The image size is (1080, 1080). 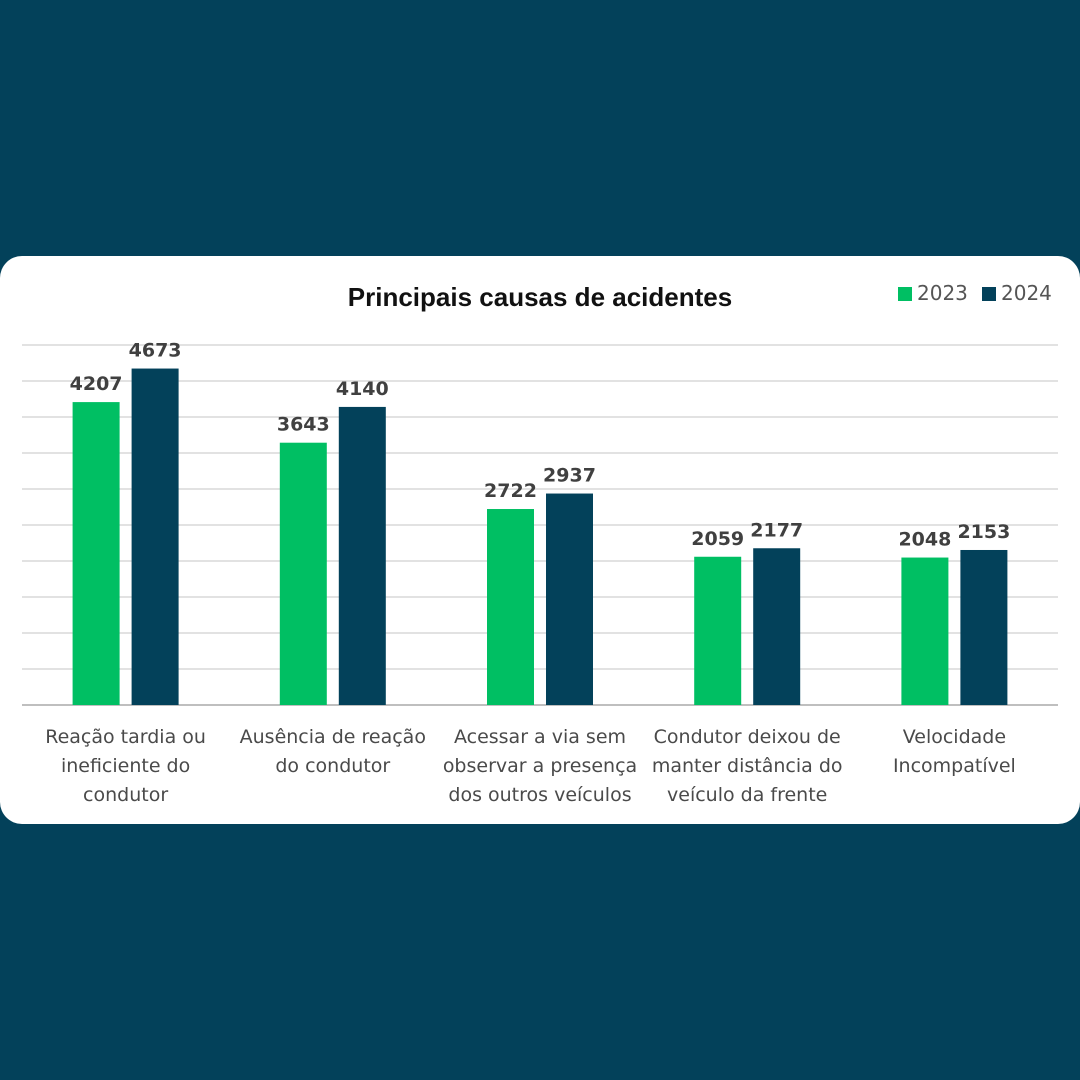 I want to click on value-label-2023-2: 3643, so click(x=303, y=425).